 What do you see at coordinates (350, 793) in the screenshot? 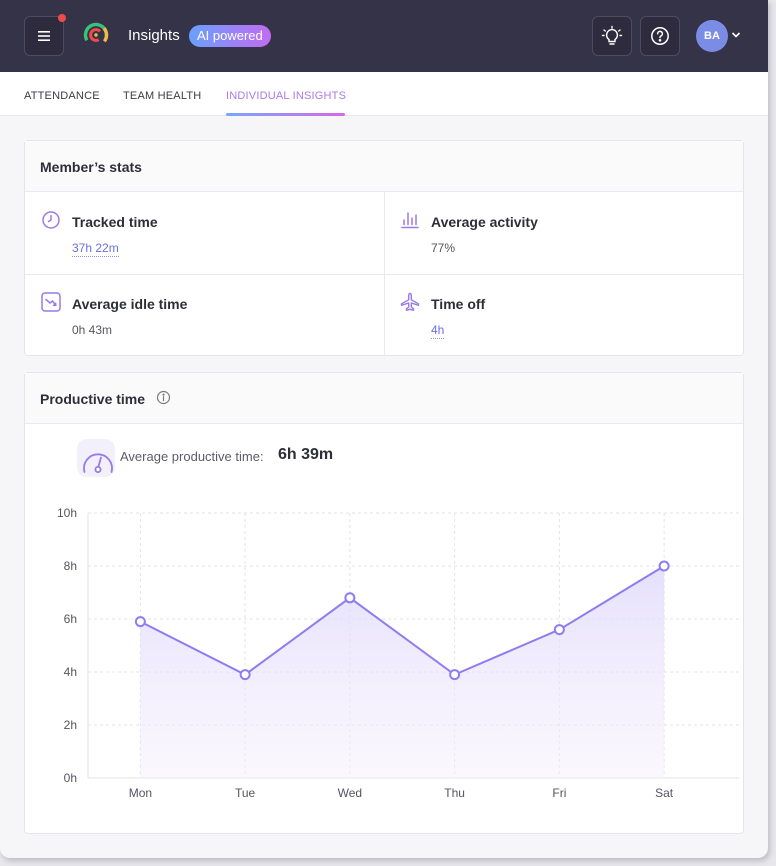
I see `x-tick-label: Wed` at bounding box center [350, 793].